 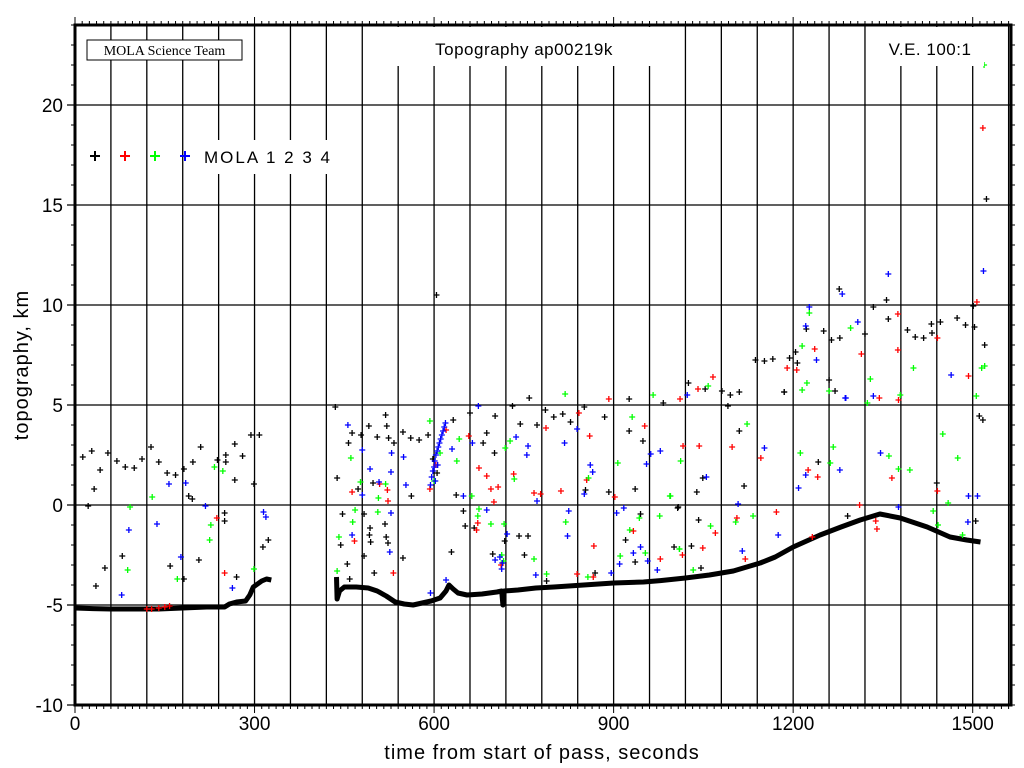 What do you see at coordinates (614, 724) in the screenshot?
I see `x-tick-label: 900` at bounding box center [614, 724].